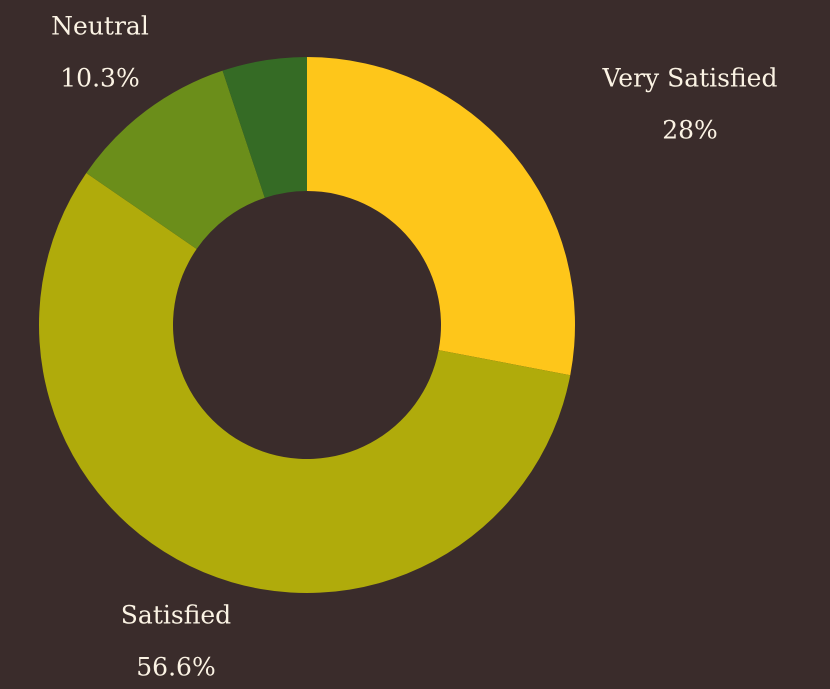 This screenshot has width=830, height=689. What do you see at coordinates (100, 26) in the screenshot?
I see `segment-label: Neutral` at bounding box center [100, 26].